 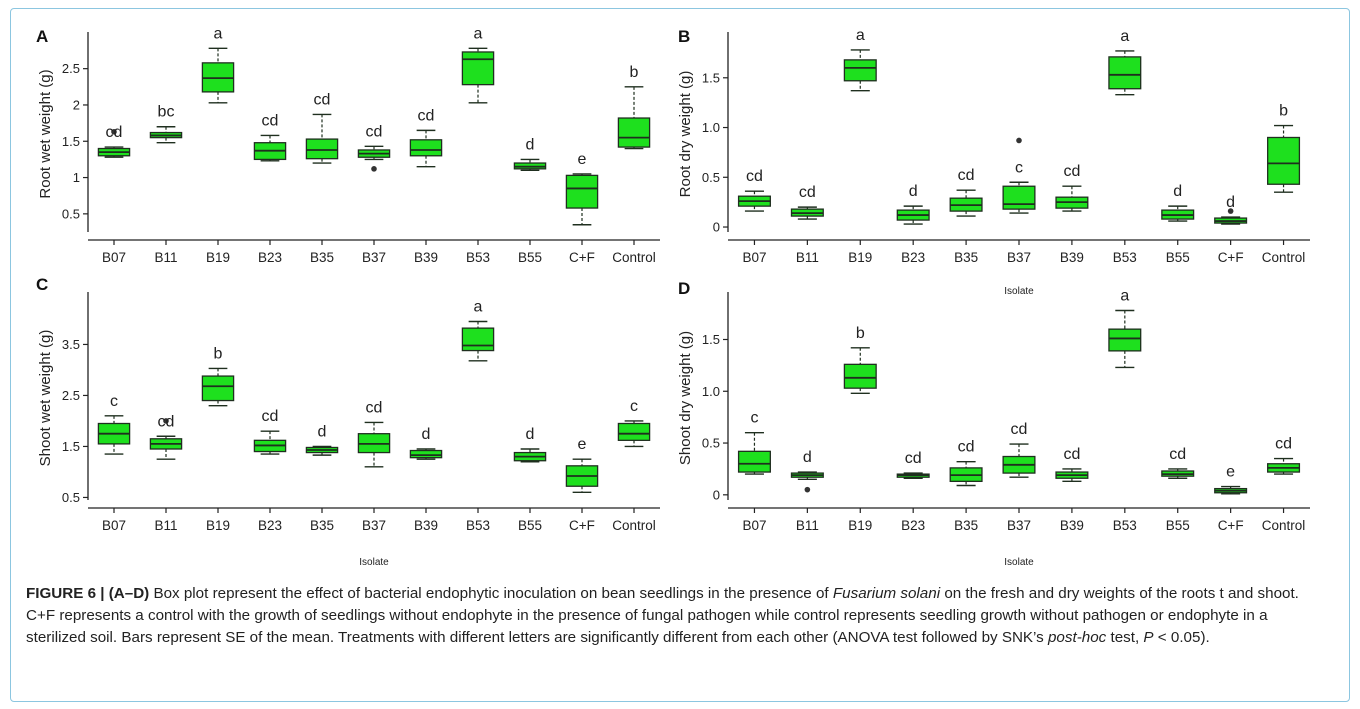 What do you see at coordinates (582, 257) in the screenshot?
I see `x-tick-label-a: C+F` at bounding box center [582, 257].